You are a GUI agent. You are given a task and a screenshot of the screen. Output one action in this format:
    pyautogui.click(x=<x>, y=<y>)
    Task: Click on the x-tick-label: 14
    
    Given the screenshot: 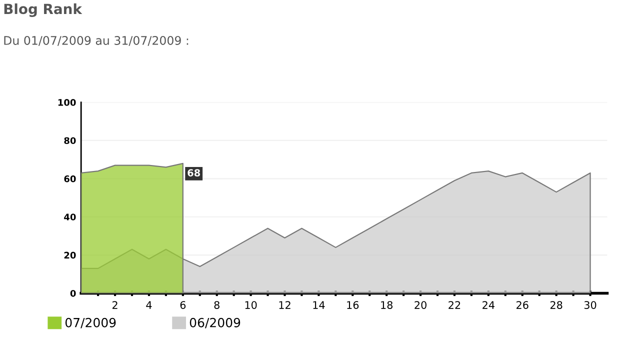 What is the action you would take?
    pyautogui.click(x=319, y=305)
    